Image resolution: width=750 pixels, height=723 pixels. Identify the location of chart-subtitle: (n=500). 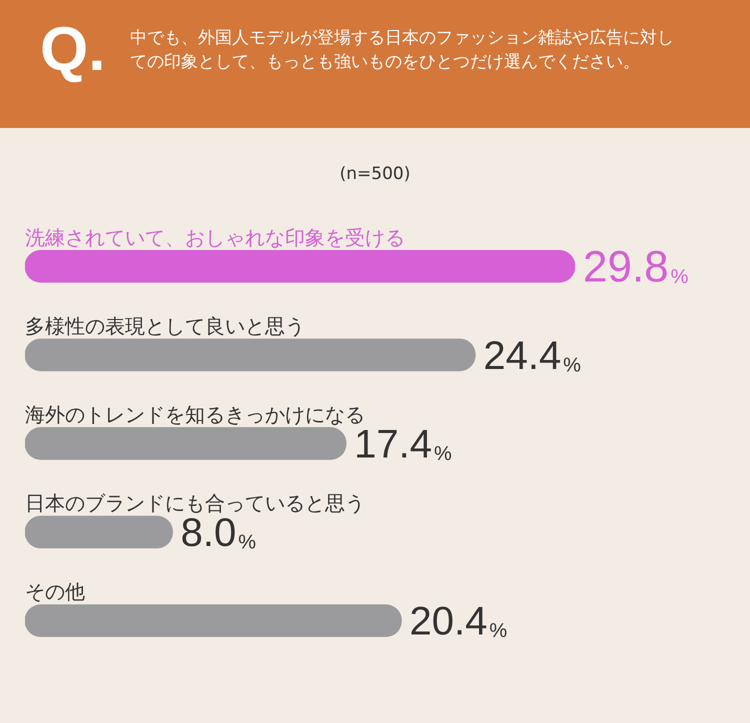
(375, 174).